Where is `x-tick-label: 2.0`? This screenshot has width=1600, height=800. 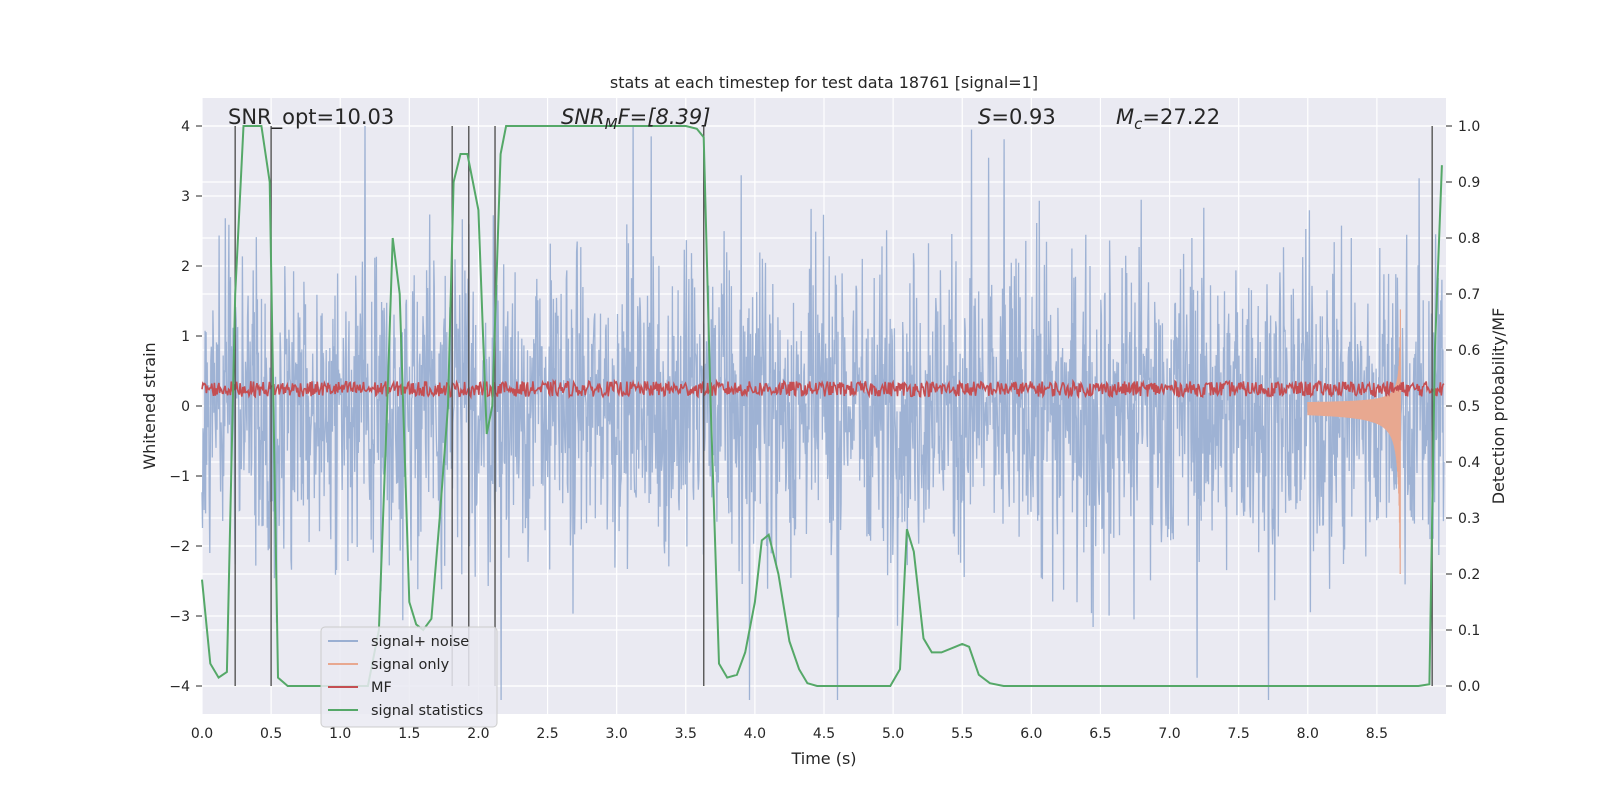 x-tick-label: 2.0 is located at coordinates (478, 734).